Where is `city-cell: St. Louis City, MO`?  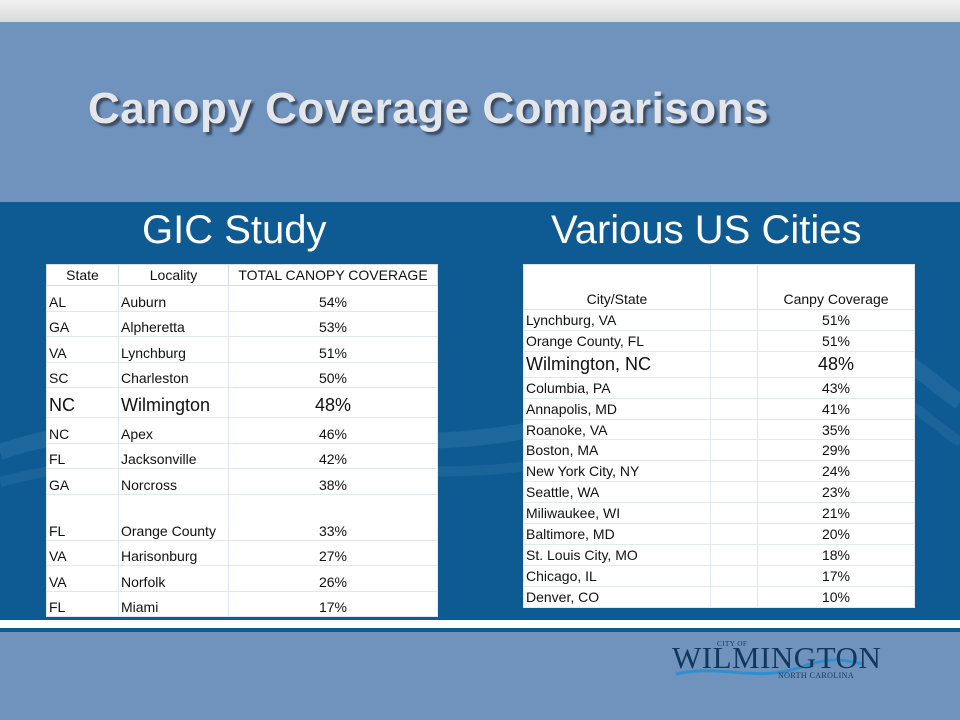 city-cell: St. Louis City, MO is located at coordinates (617, 554).